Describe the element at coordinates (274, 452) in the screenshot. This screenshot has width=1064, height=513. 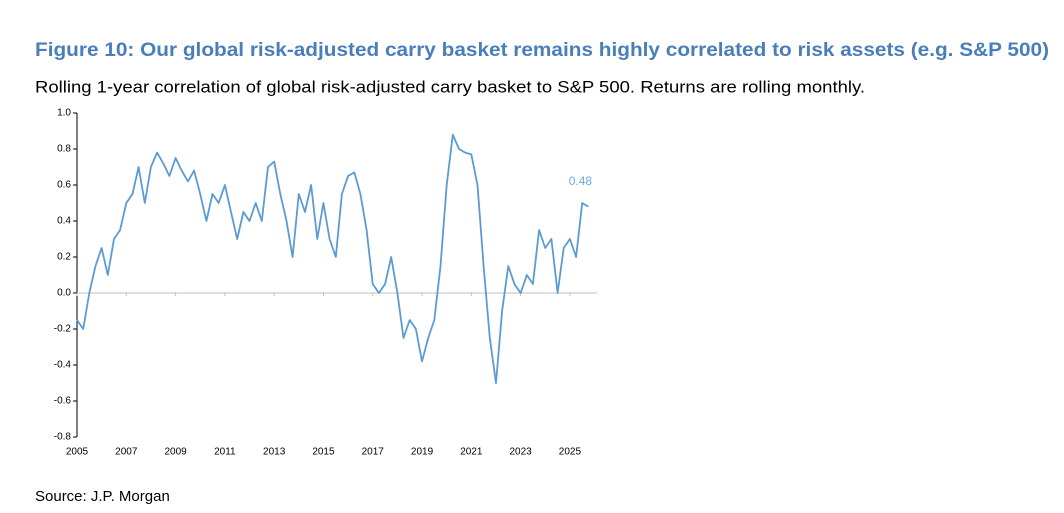
I see `x-tick-label: 2013` at that location.